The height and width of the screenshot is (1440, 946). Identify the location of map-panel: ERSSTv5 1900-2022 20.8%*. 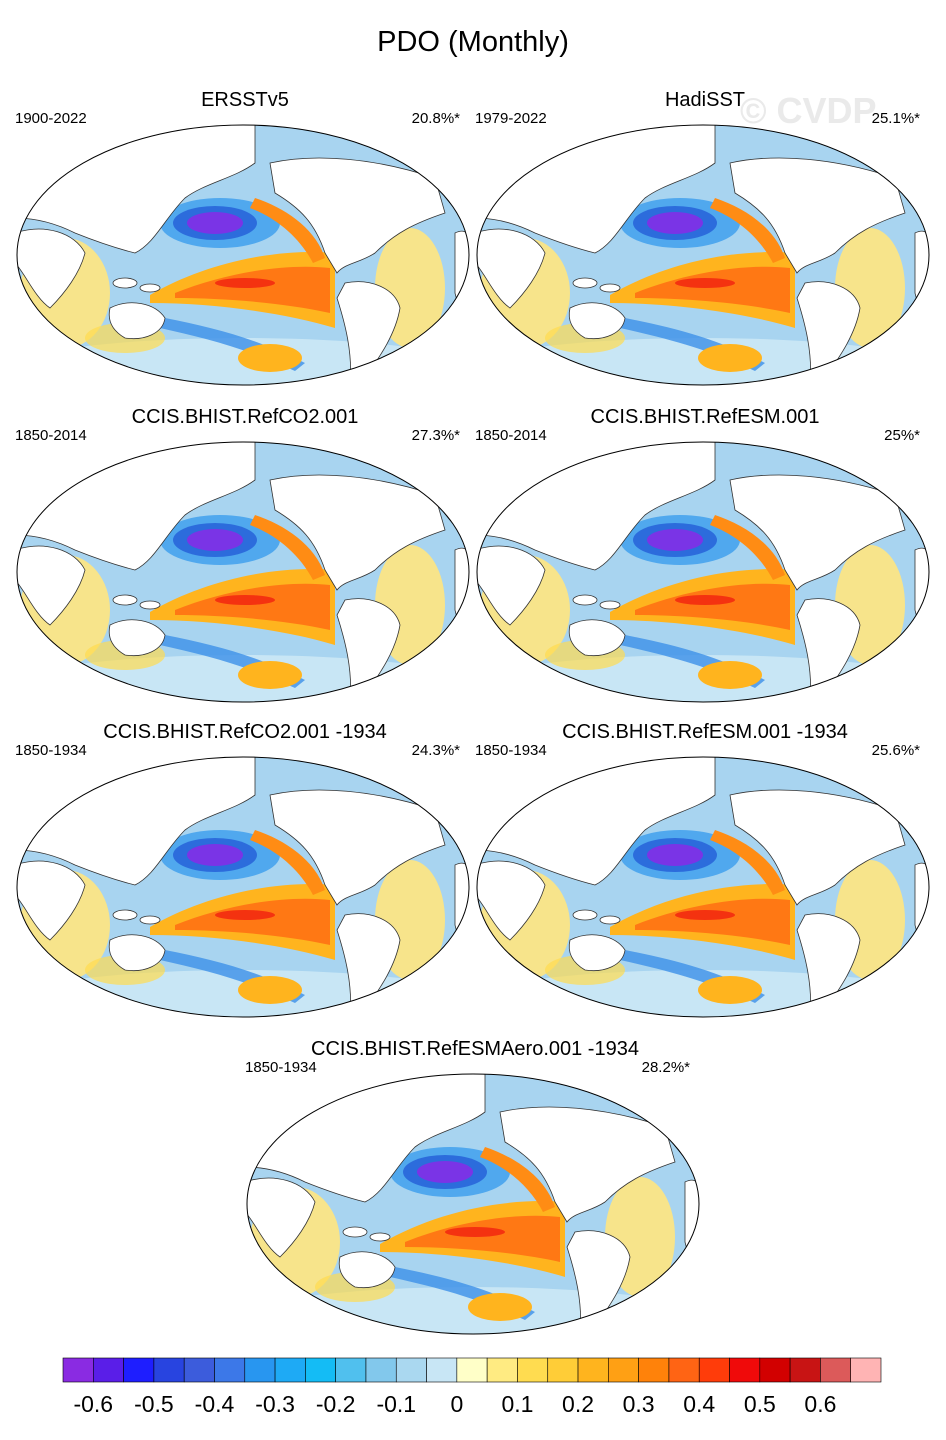
(245, 238).